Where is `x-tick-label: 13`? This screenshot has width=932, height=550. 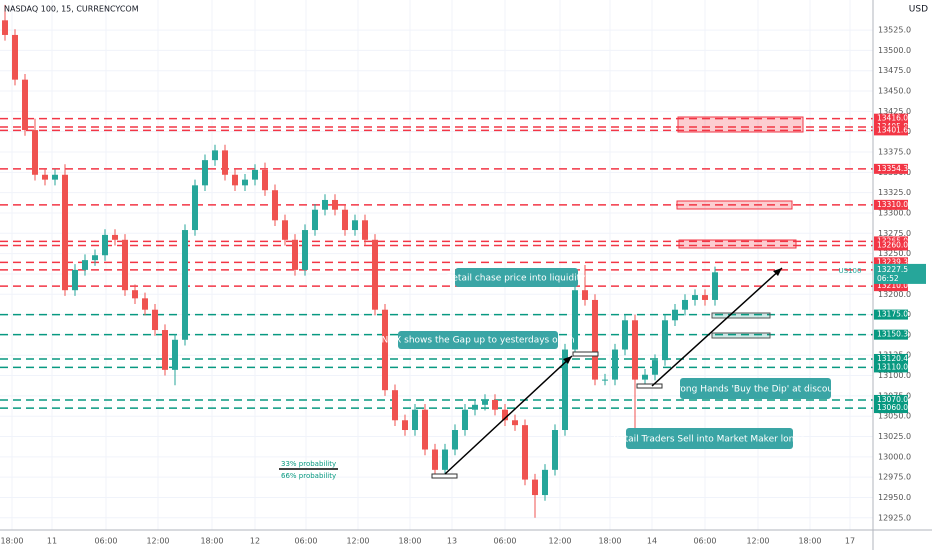
x-tick-label: 13 is located at coordinates (452, 541).